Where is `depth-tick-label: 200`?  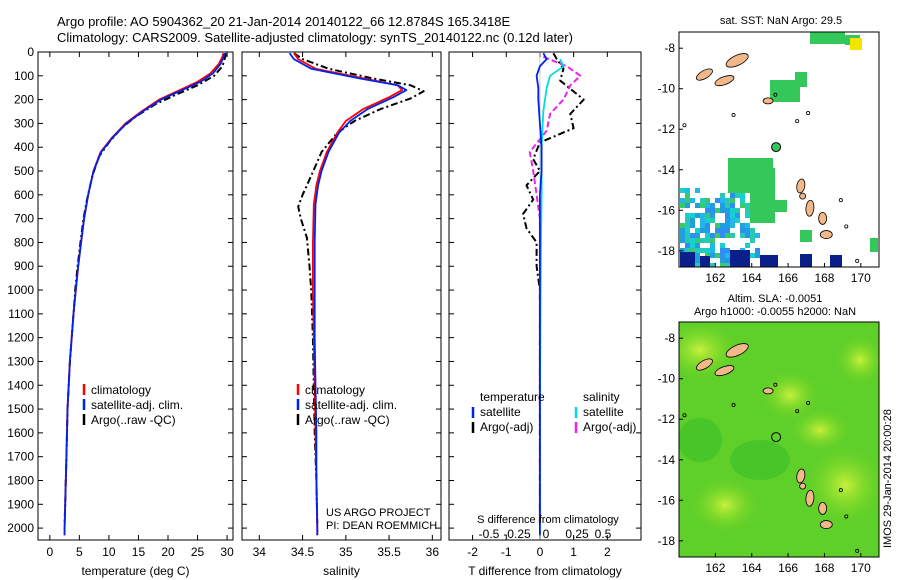 depth-tick-label: 200 is located at coordinates (24, 100).